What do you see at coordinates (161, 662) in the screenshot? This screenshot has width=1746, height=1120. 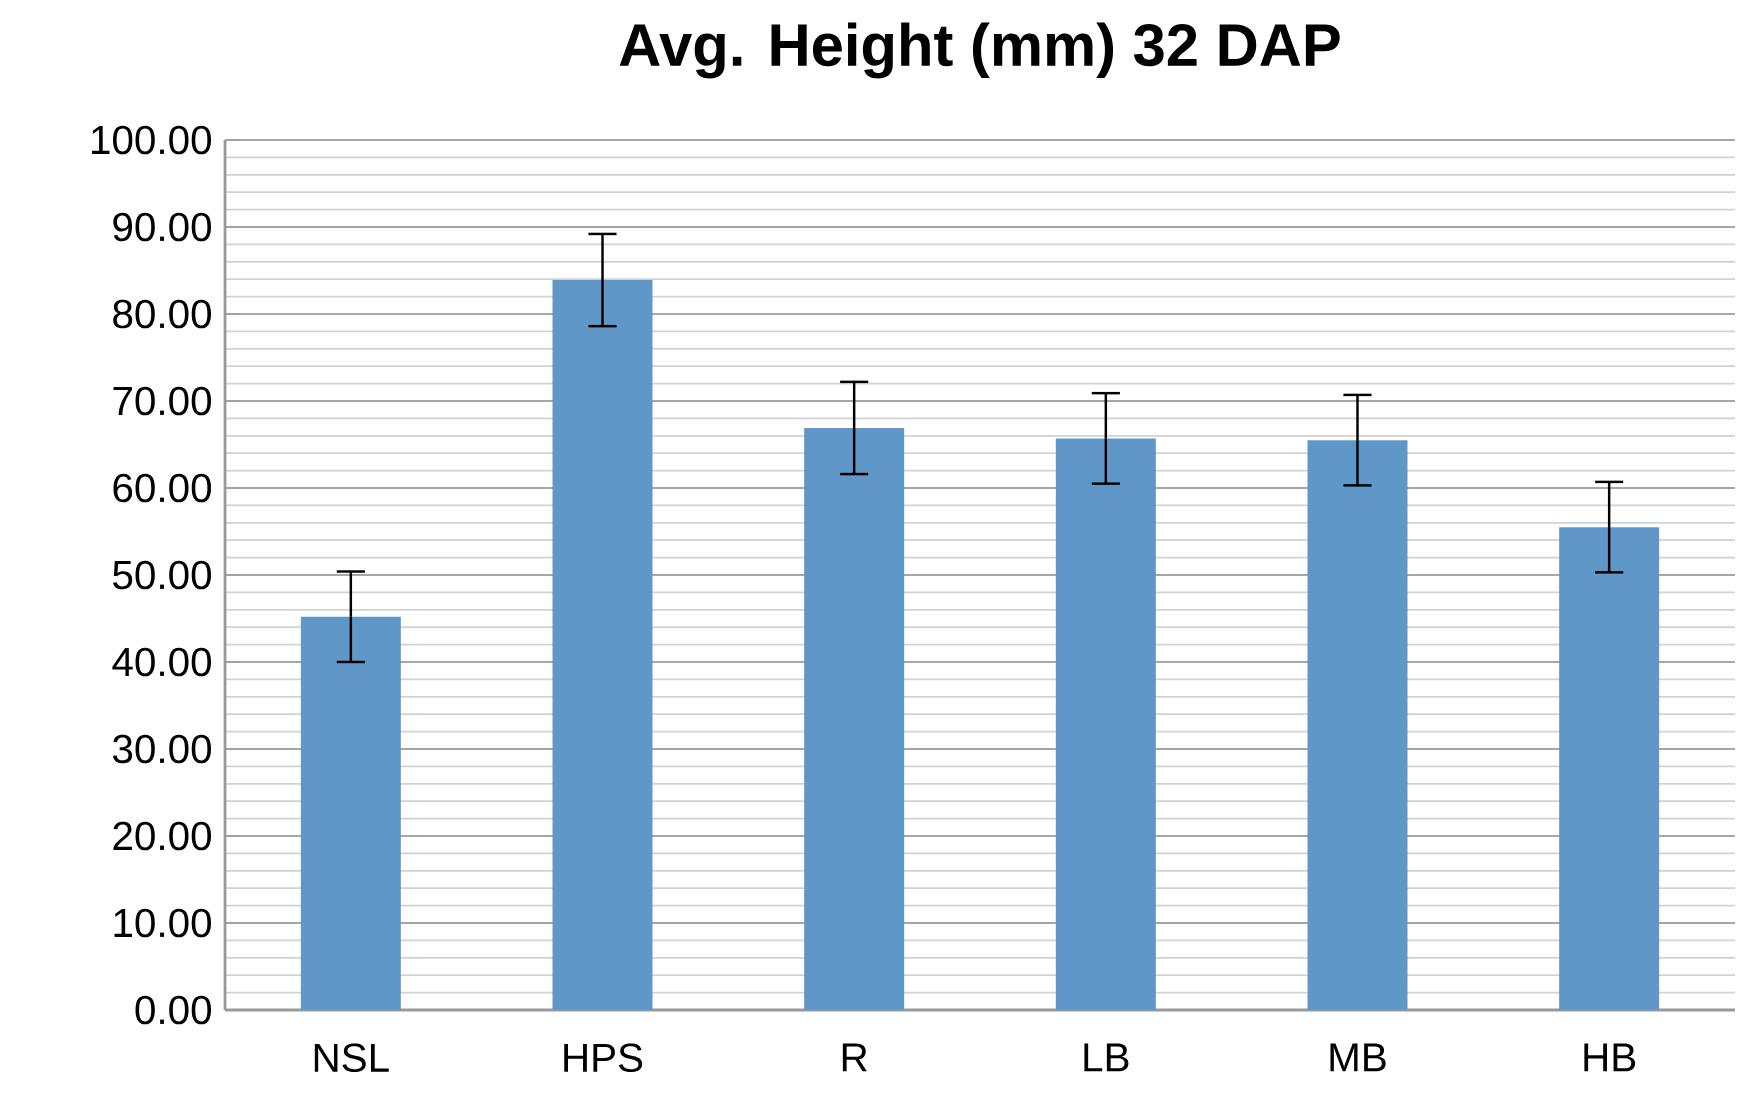 I see `y-tick-label: 40.00` at bounding box center [161, 662].